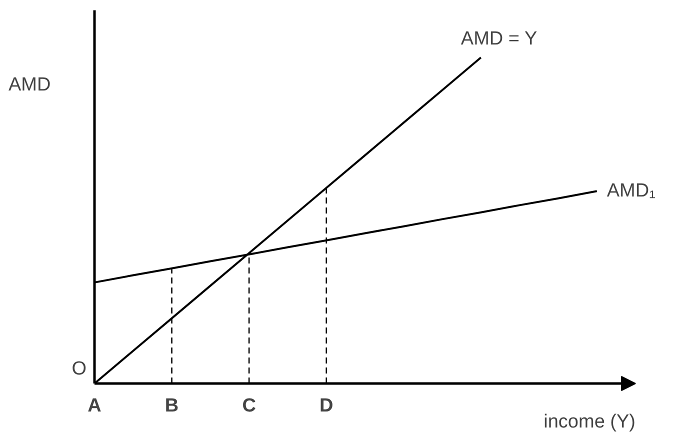  I want to click on series-label: AMD₁, so click(631, 191).